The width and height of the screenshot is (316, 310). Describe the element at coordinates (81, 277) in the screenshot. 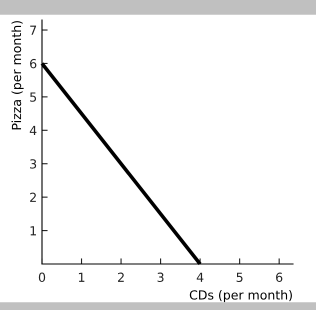

I see `x-tick-label: 1` at that location.